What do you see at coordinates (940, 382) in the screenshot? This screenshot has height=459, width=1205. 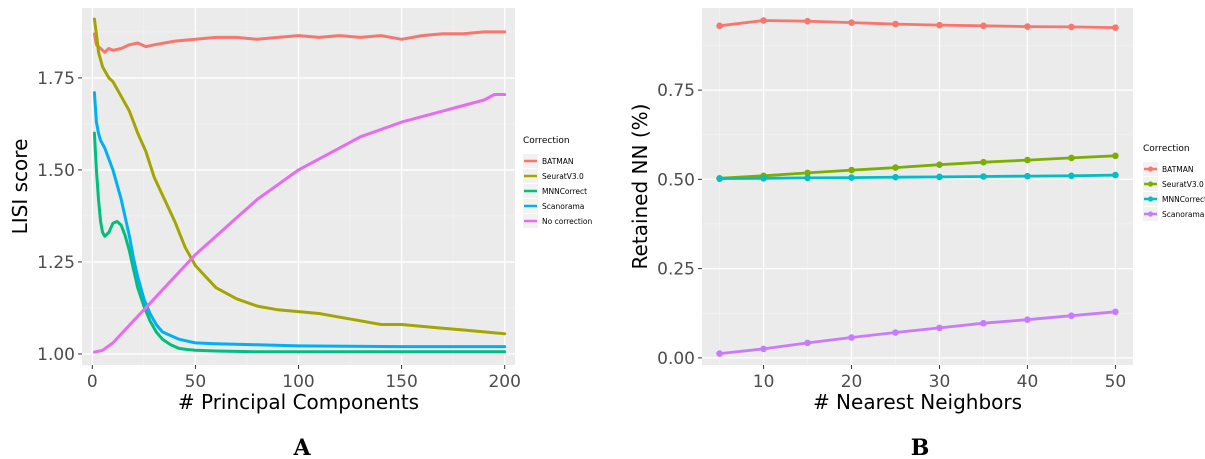 I see `x-tick-label: 30` at bounding box center [940, 382].